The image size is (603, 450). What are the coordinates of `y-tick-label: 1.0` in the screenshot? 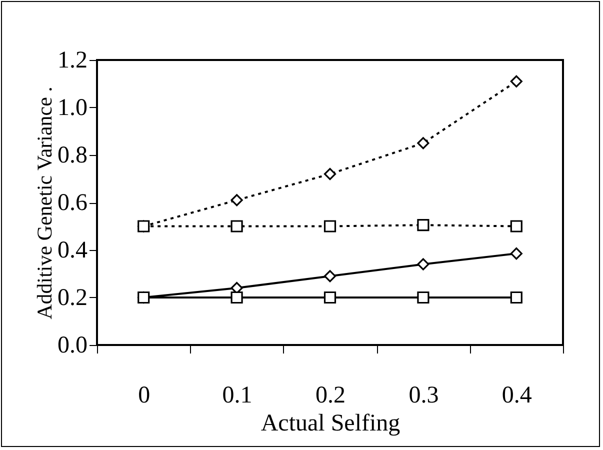 It's located at (73, 108).